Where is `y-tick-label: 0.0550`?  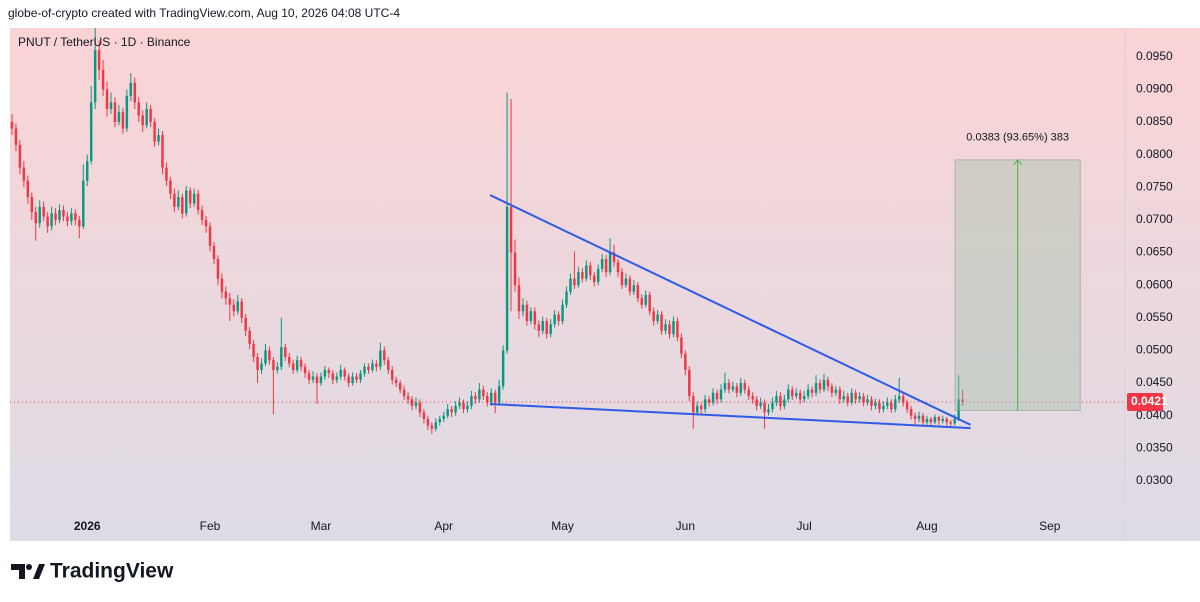
y-tick-label: 0.0550 is located at coordinates (1154, 317).